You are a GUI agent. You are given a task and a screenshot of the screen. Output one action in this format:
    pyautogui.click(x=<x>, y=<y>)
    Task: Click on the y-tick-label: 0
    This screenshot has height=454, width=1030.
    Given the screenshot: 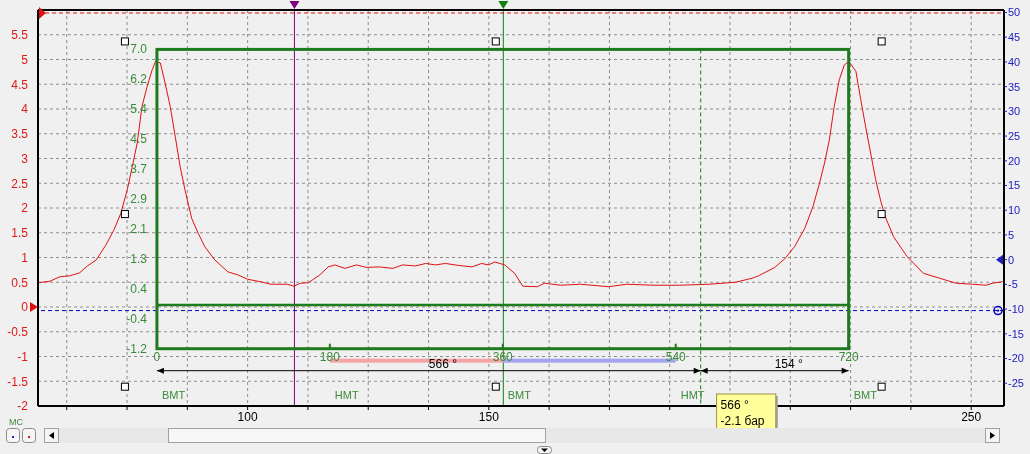 What is the action you would take?
    pyautogui.click(x=25, y=307)
    